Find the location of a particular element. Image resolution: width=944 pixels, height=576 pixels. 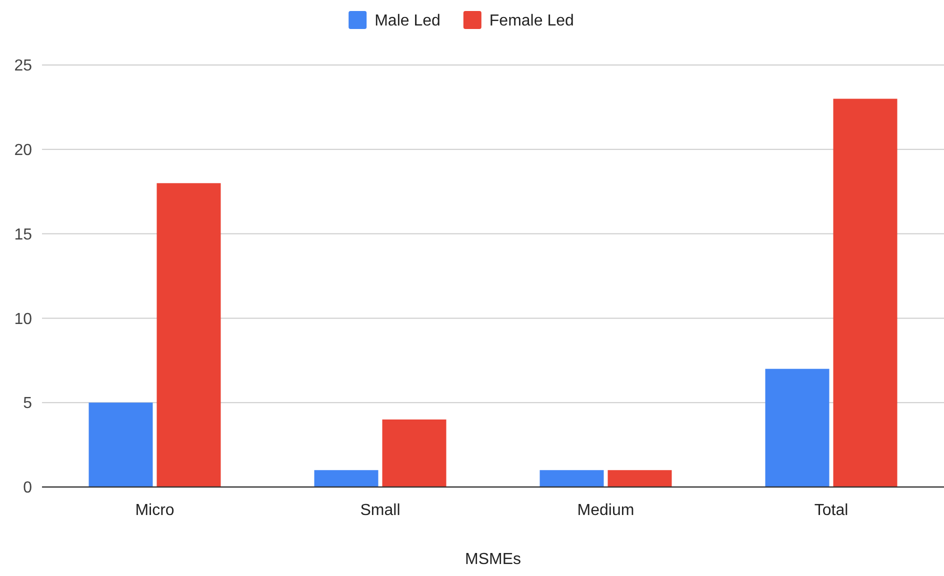

y-tick-label: 10 is located at coordinates (23, 319).